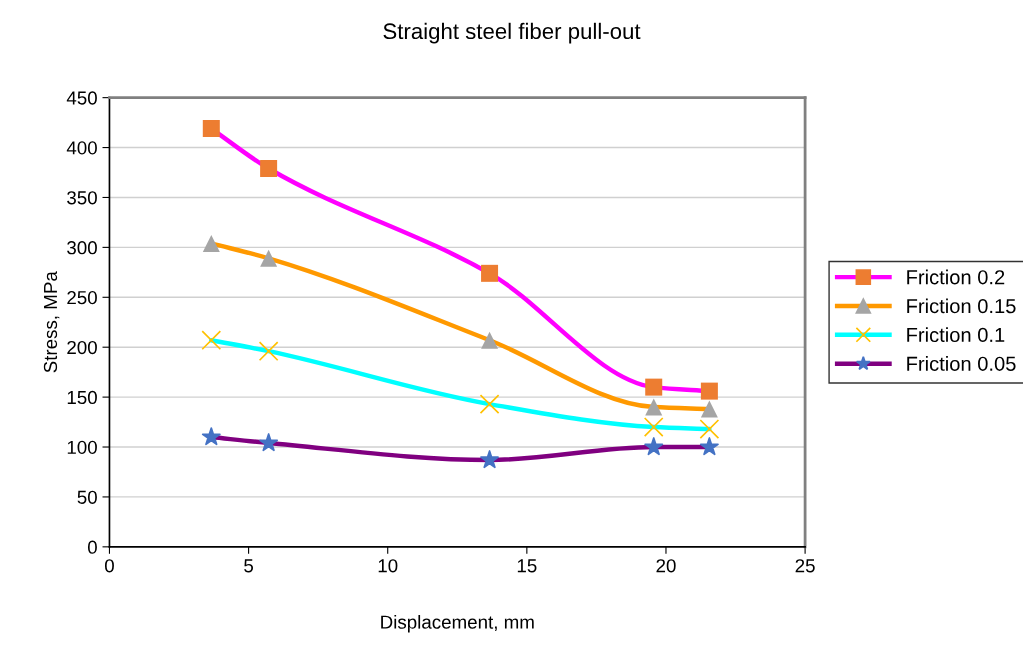 The image size is (1023, 651). Describe the element at coordinates (82, 397) in the screenshot. I see `y-tick-label: 150` at that location.